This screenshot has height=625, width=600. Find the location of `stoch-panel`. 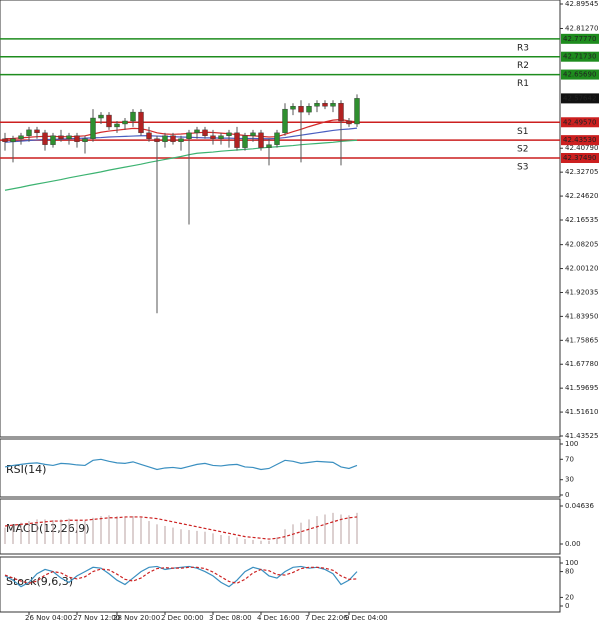

stoch-panel is located at coordinates (280, 584).